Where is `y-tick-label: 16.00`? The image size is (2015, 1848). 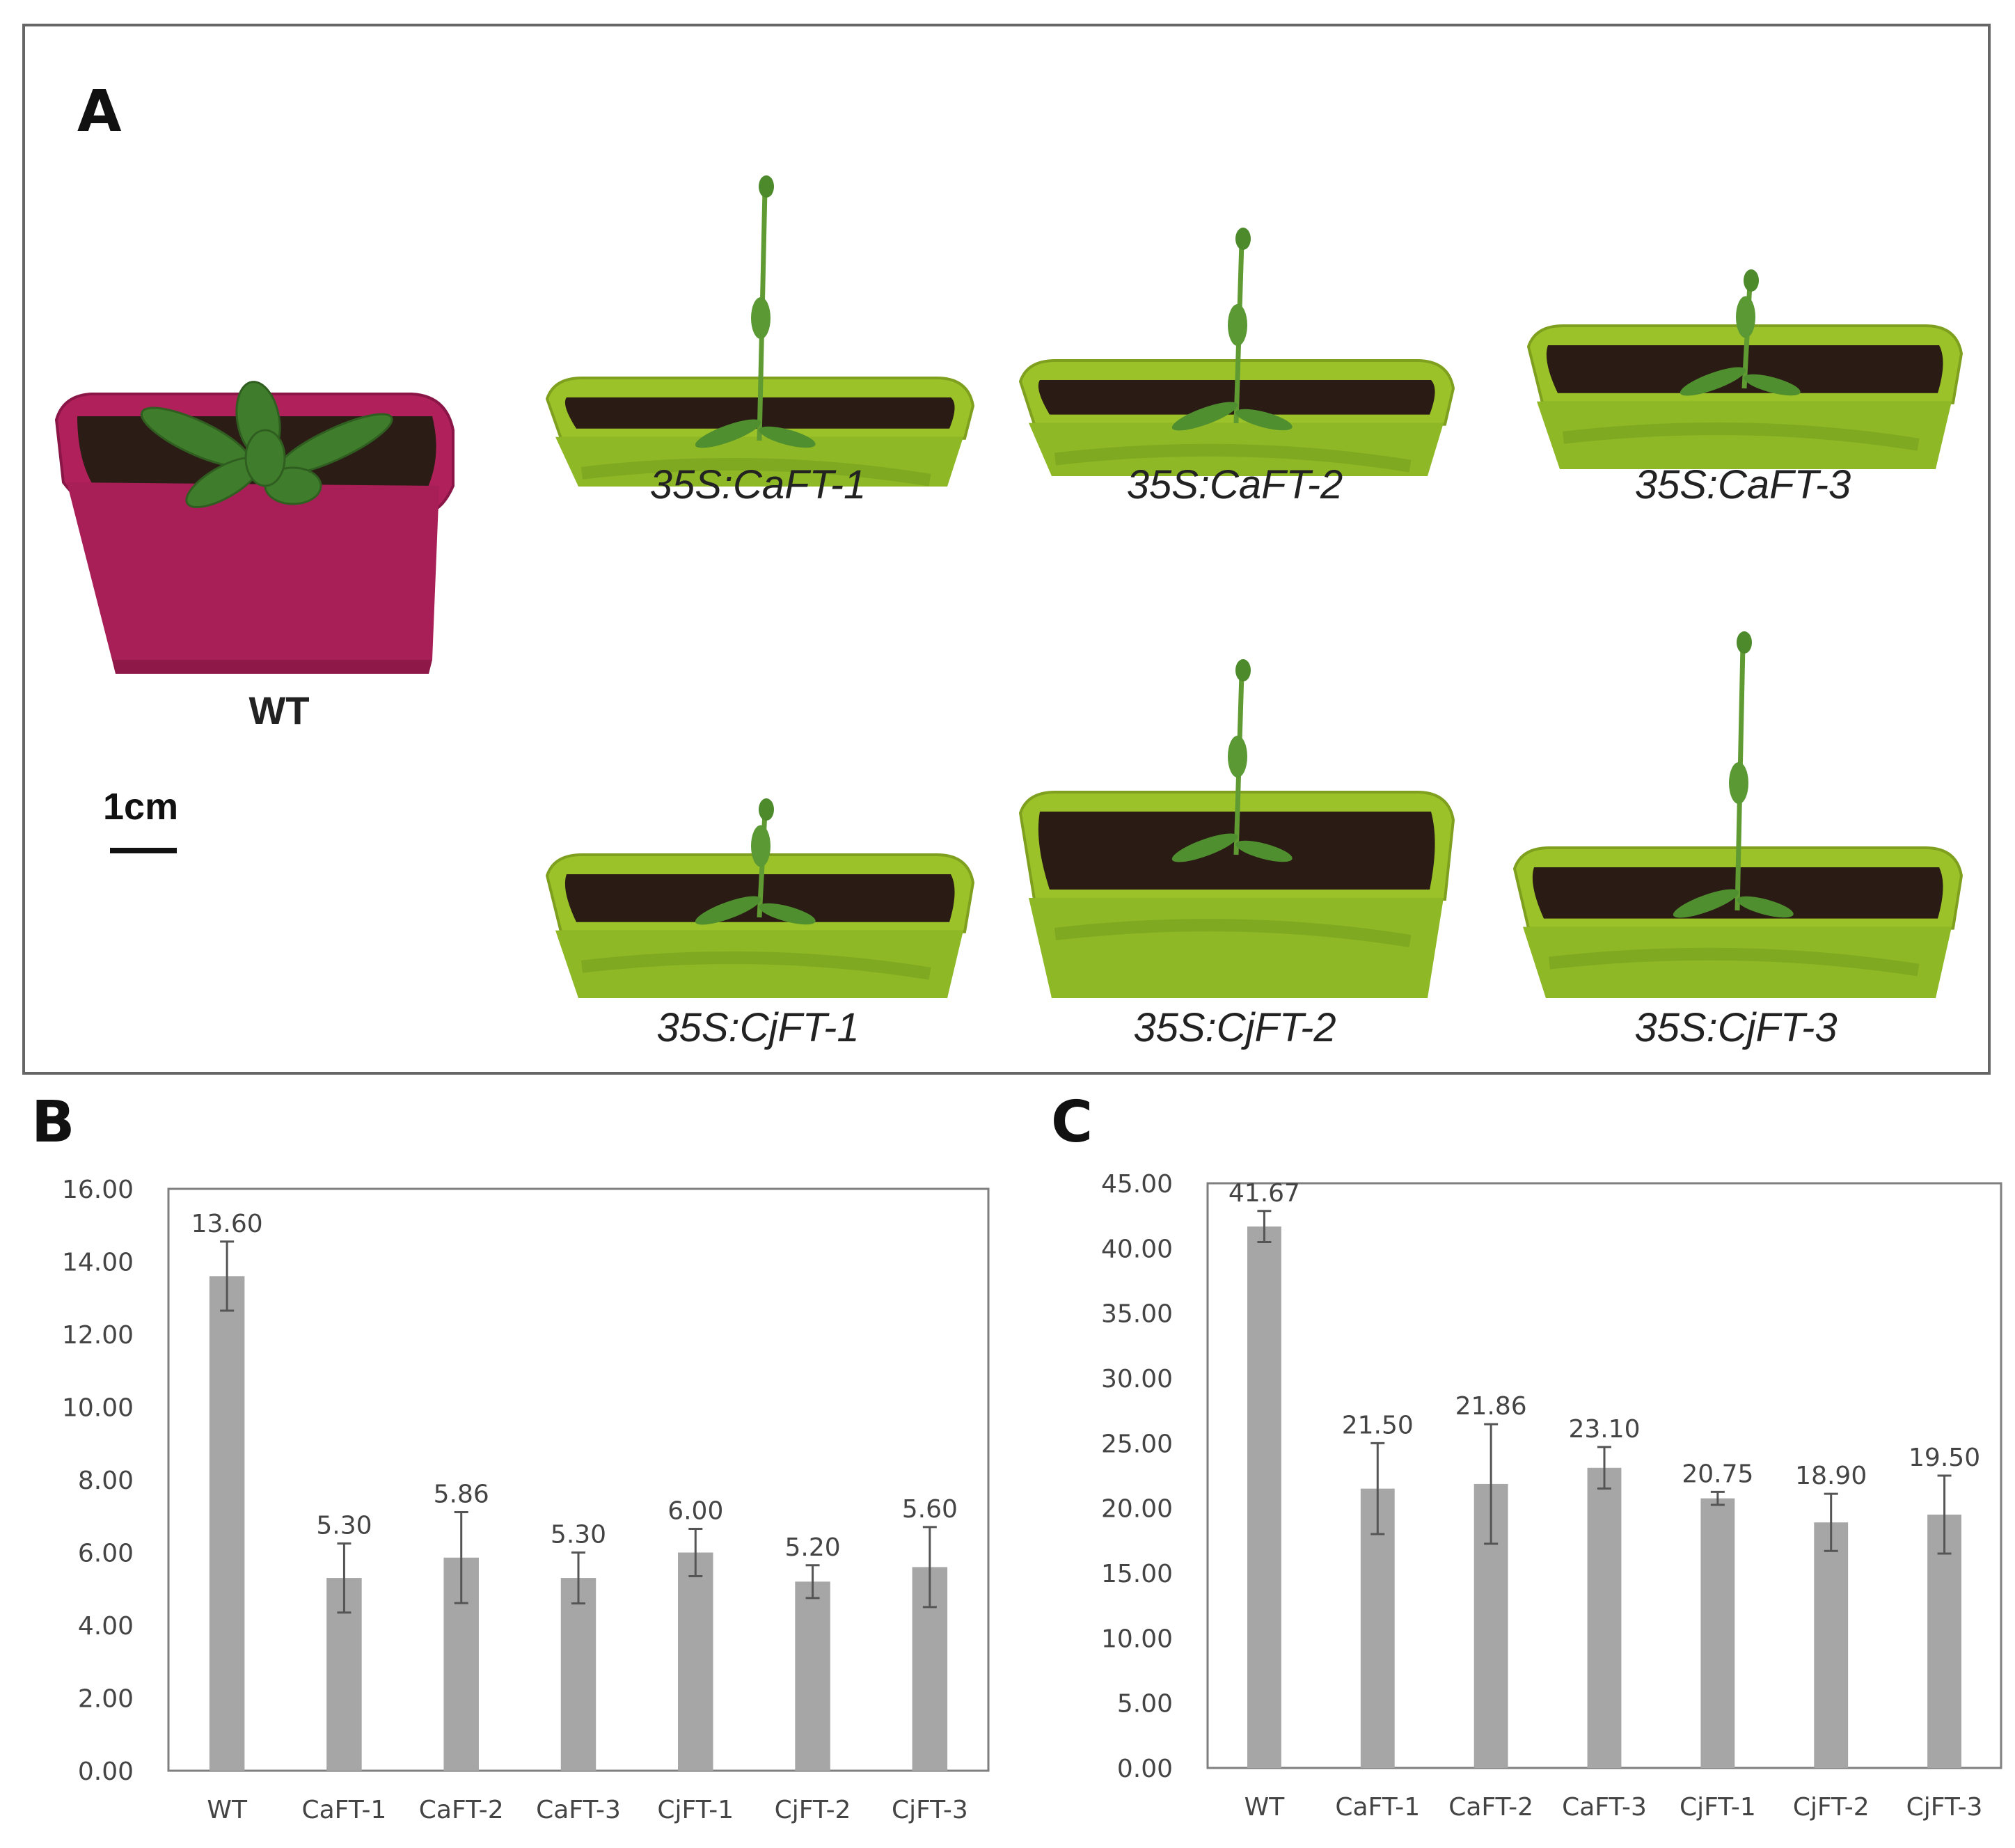 y-tick-label: 16.00 is located at coordinates (98, 1190).